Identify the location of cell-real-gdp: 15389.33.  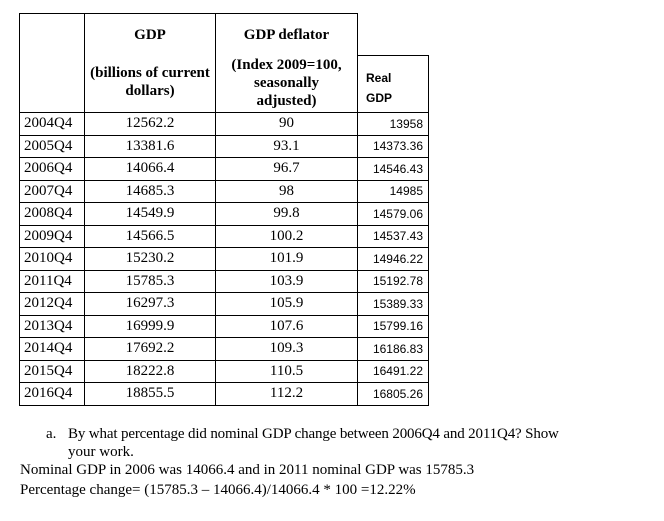
(393, 304).